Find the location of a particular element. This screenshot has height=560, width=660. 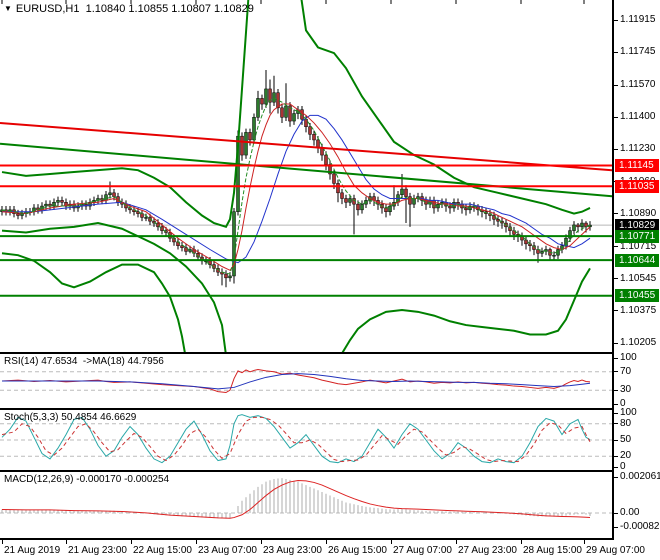

price-marker-box: 1.10644 is located at coordinates (637, 260).